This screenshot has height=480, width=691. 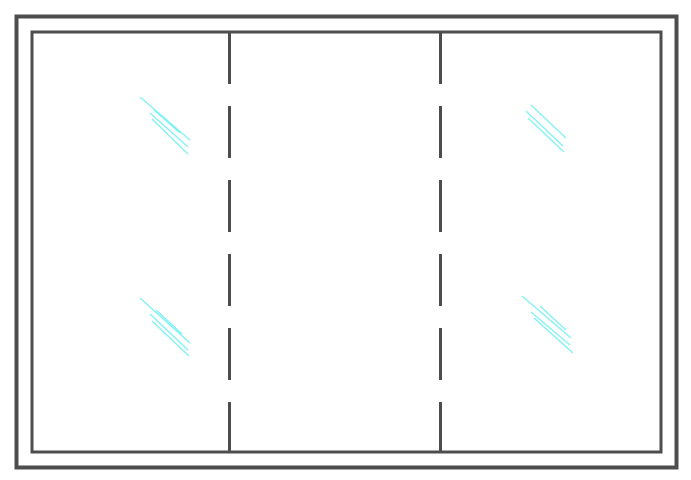 What do you see at coordinates (165, 125) in the screenshot?
I see `glass-reflection-mark-top-left` at bounding box center [165, 125].